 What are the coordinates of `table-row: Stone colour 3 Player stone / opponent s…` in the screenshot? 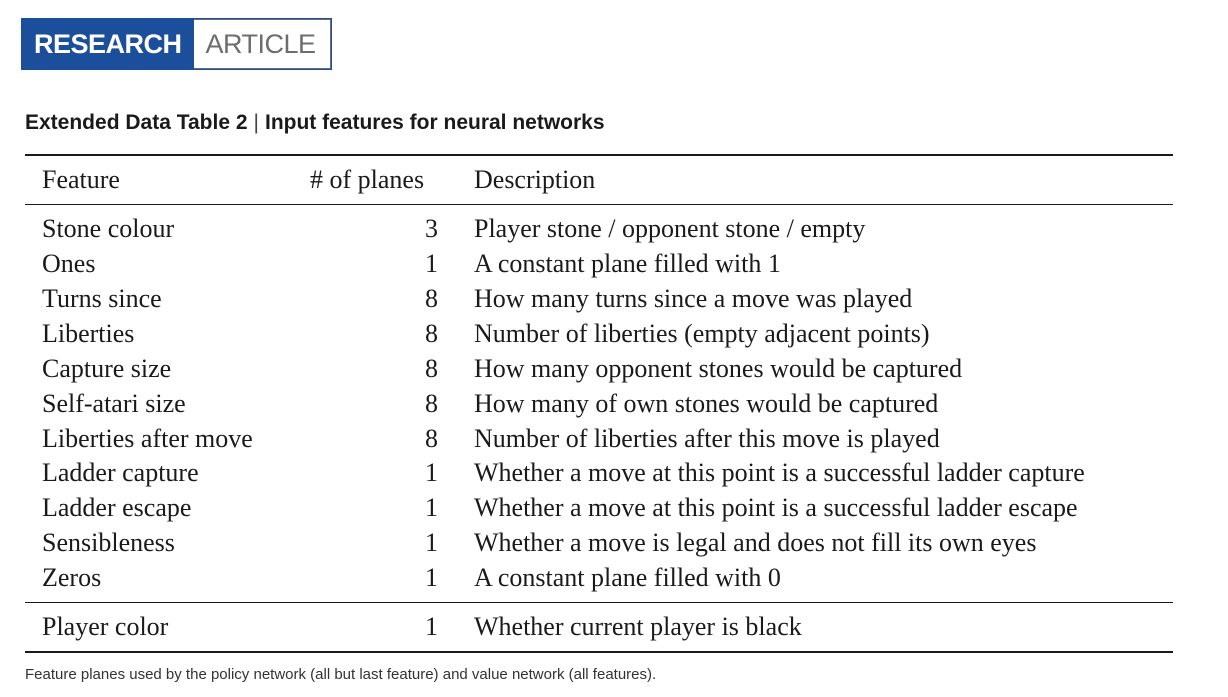 It's located at (614, 228).